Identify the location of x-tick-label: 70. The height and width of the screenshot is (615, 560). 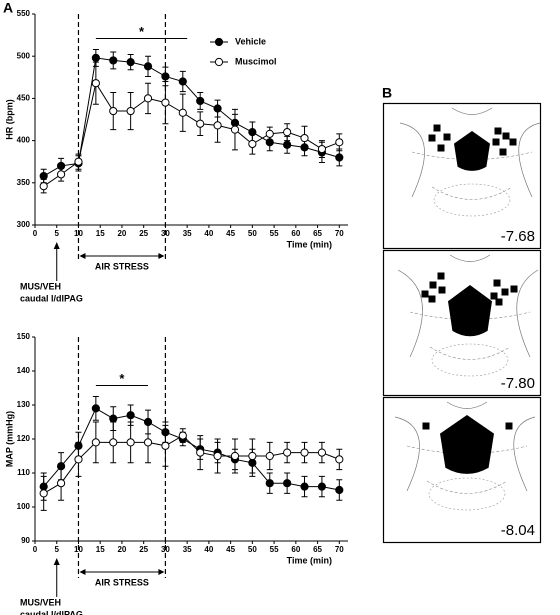
(339, 233).